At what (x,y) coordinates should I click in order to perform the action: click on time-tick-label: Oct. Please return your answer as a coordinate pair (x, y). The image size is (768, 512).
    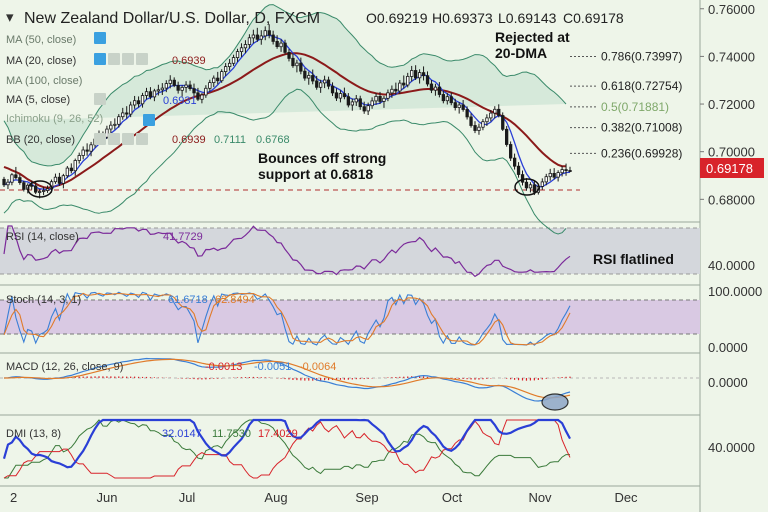
    Looking at the image, I should click on (452, 497).